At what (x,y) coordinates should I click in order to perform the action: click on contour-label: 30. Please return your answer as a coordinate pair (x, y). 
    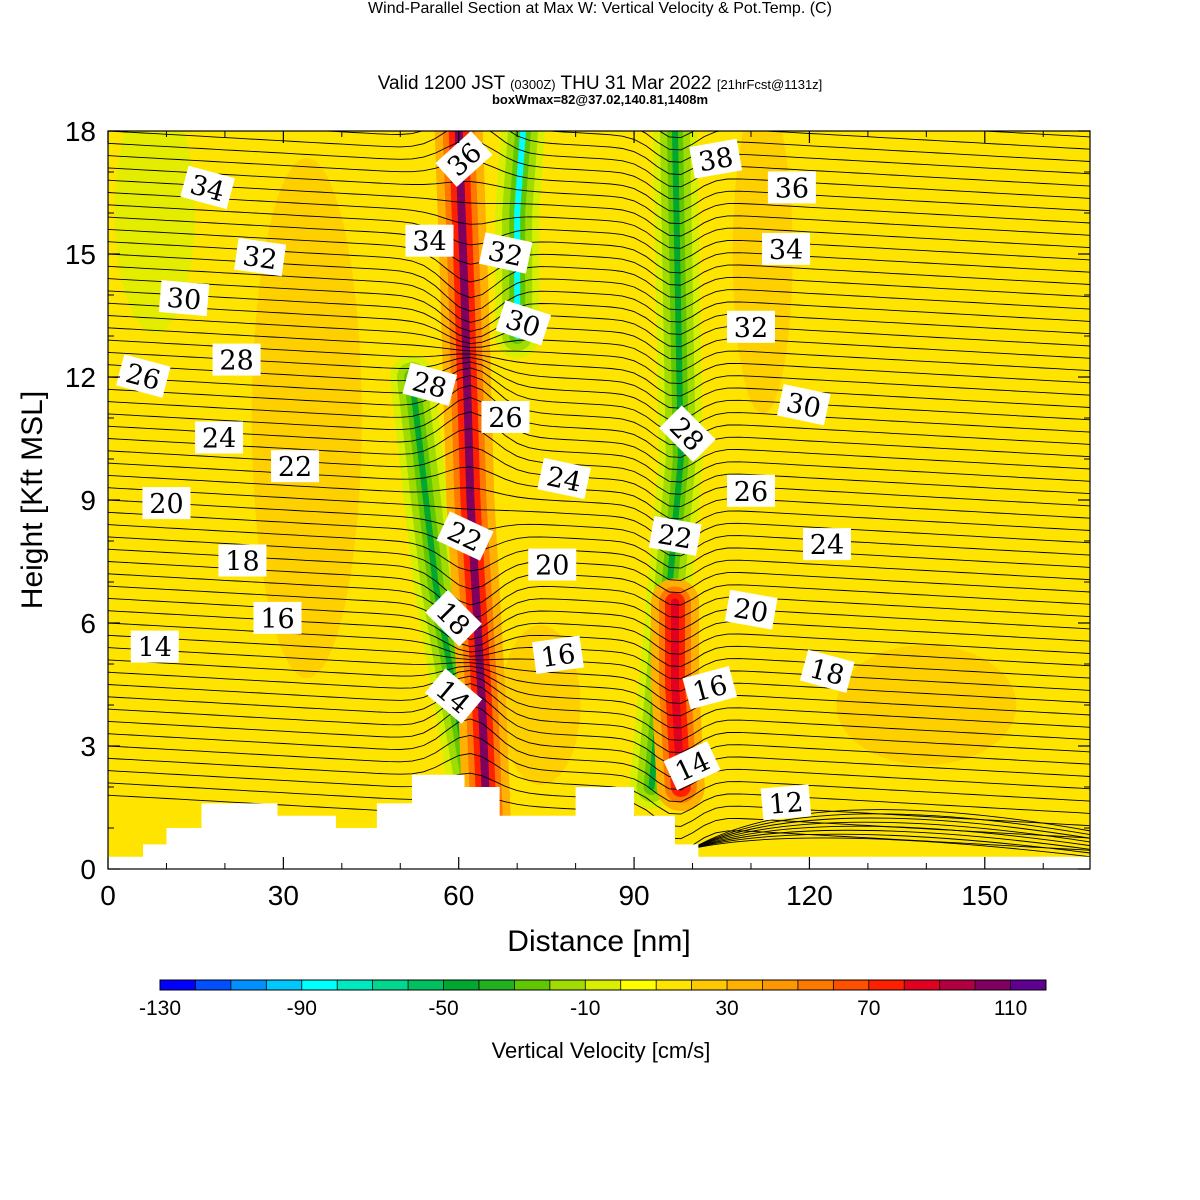
    Looking at the image, I should click on (183, 300).